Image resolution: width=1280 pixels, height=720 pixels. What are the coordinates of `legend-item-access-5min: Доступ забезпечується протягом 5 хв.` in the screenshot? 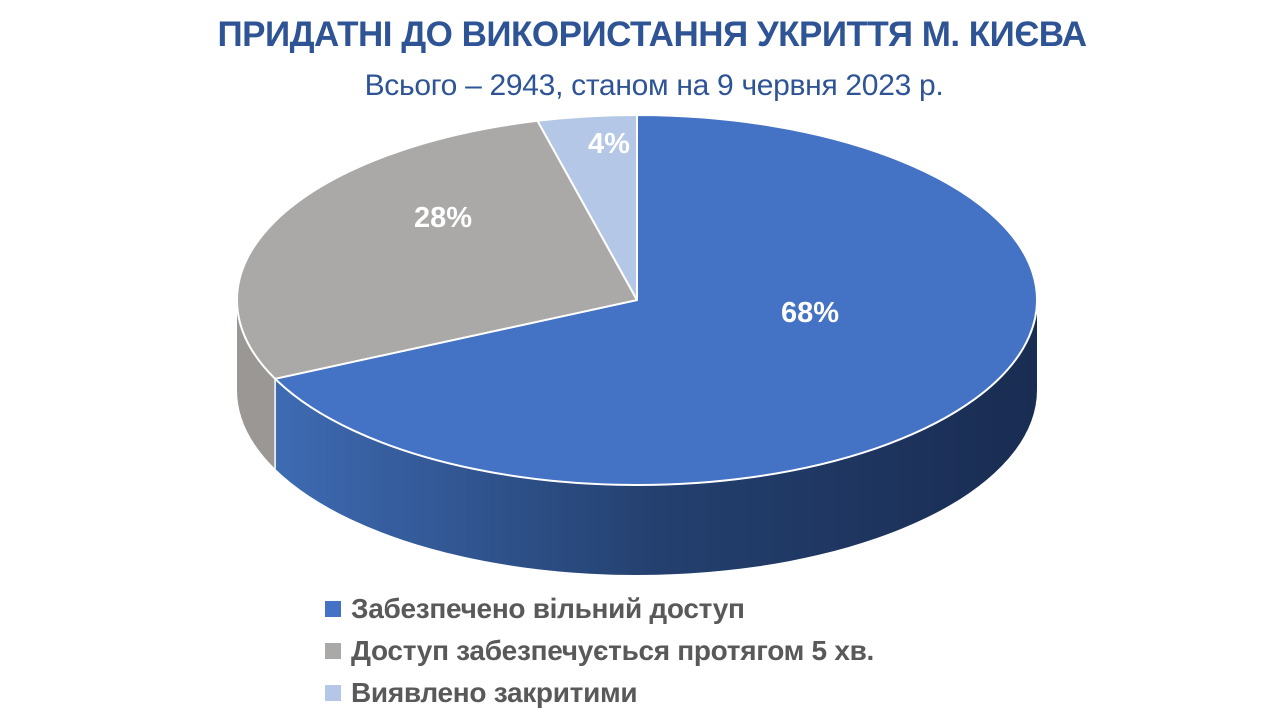 It's located at (599, 651).